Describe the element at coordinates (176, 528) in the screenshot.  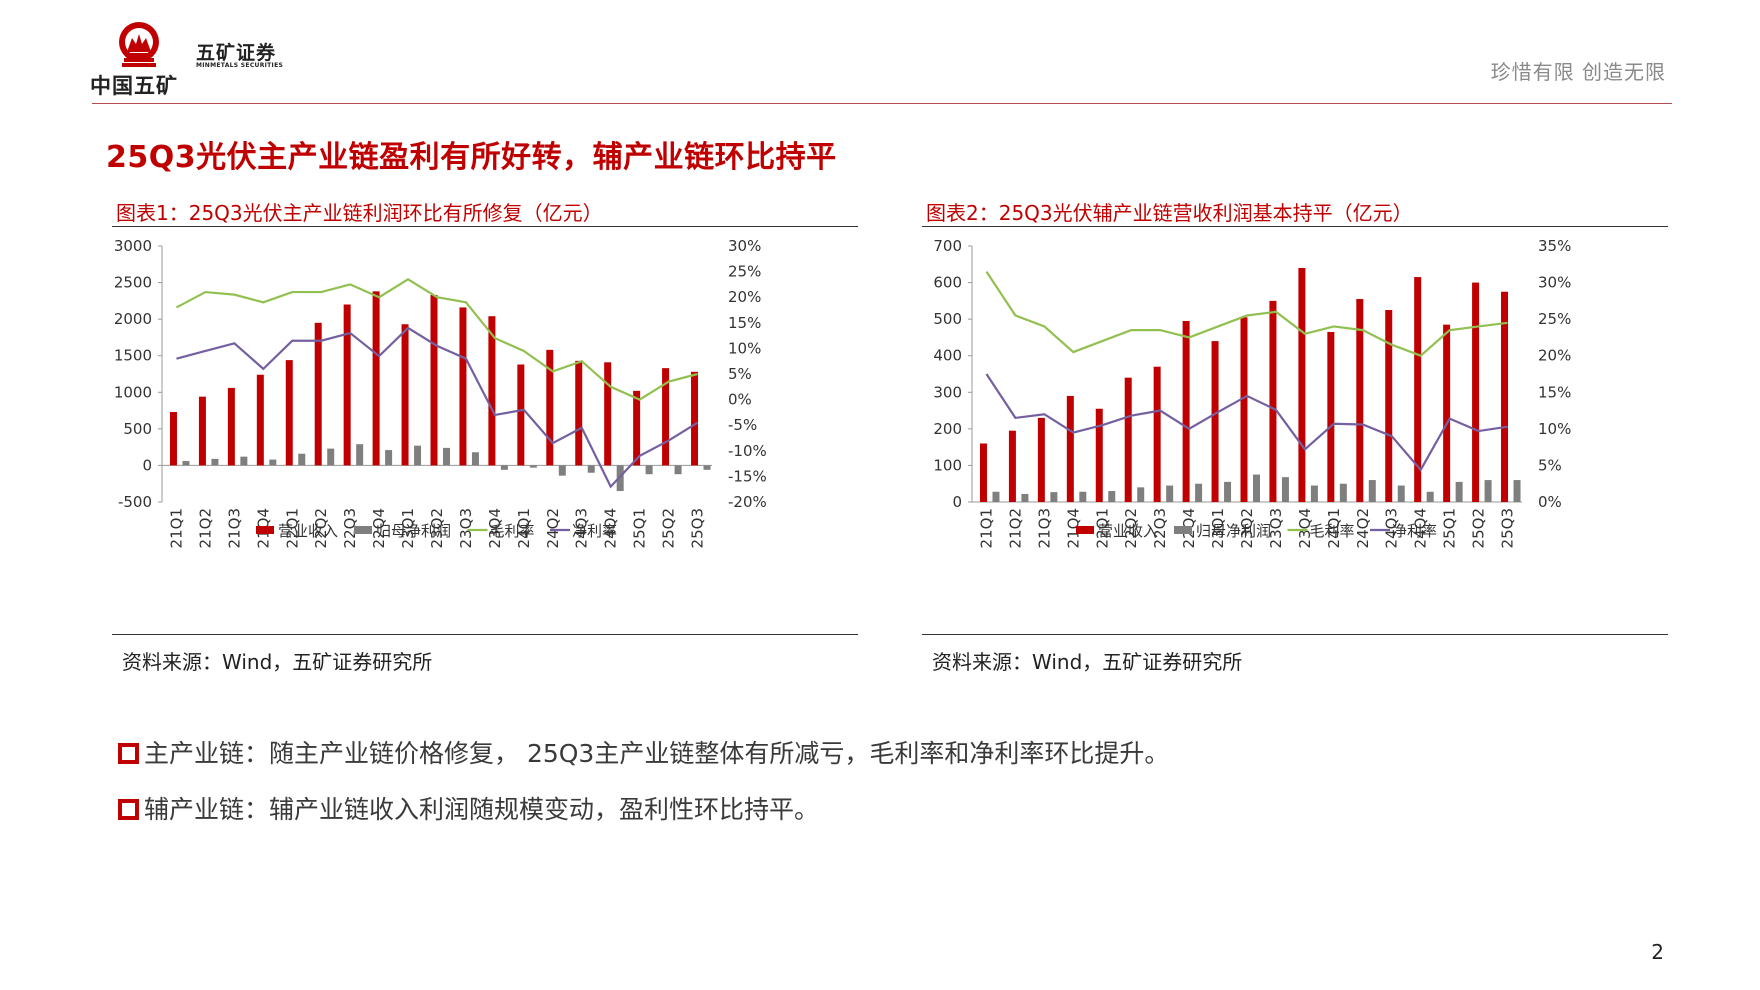
I see `x-tick-label: 21Q1` at that location.